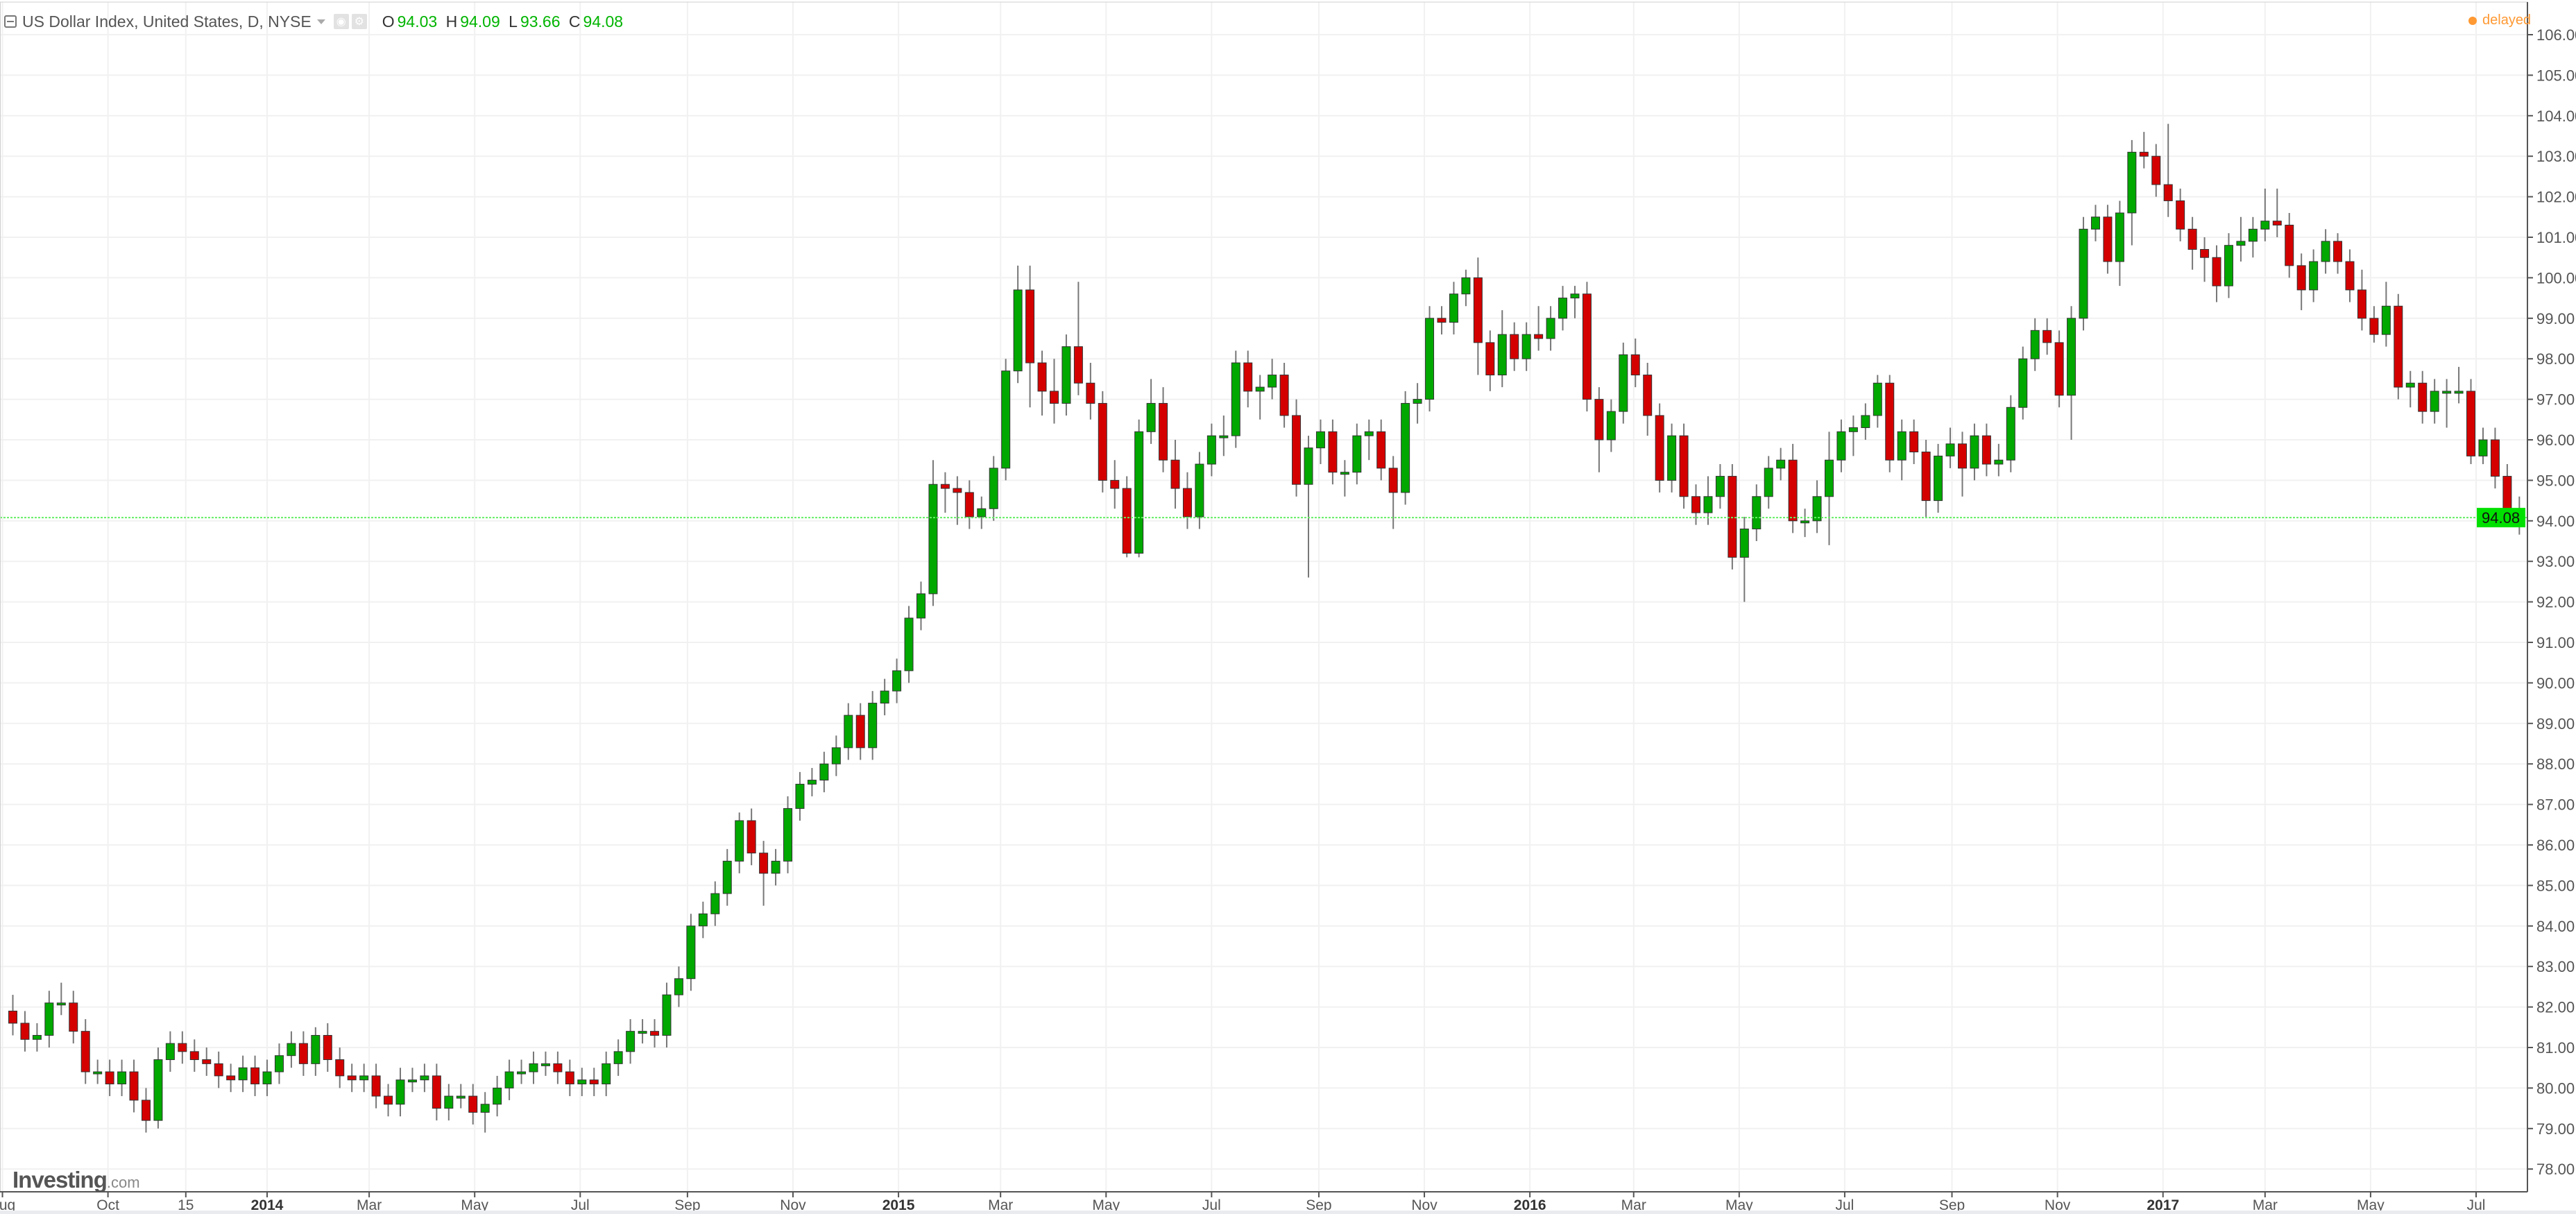 The height and width of the screenshot is (1214, 2576). Describe the element at coordinates (2556, 197) in the screenshot. I see `y-tick-label: 102.00` at that location.